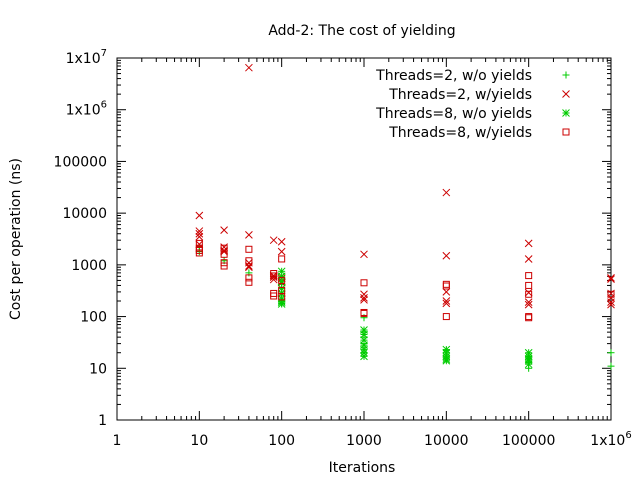 Image resolution: width=640 pixels, height=480 pixels. What do you see at coordinates (16, 239) in the screenshot?
I see `y-axis-label: Cost per operation (ns)` at bounding box center [16, 239].